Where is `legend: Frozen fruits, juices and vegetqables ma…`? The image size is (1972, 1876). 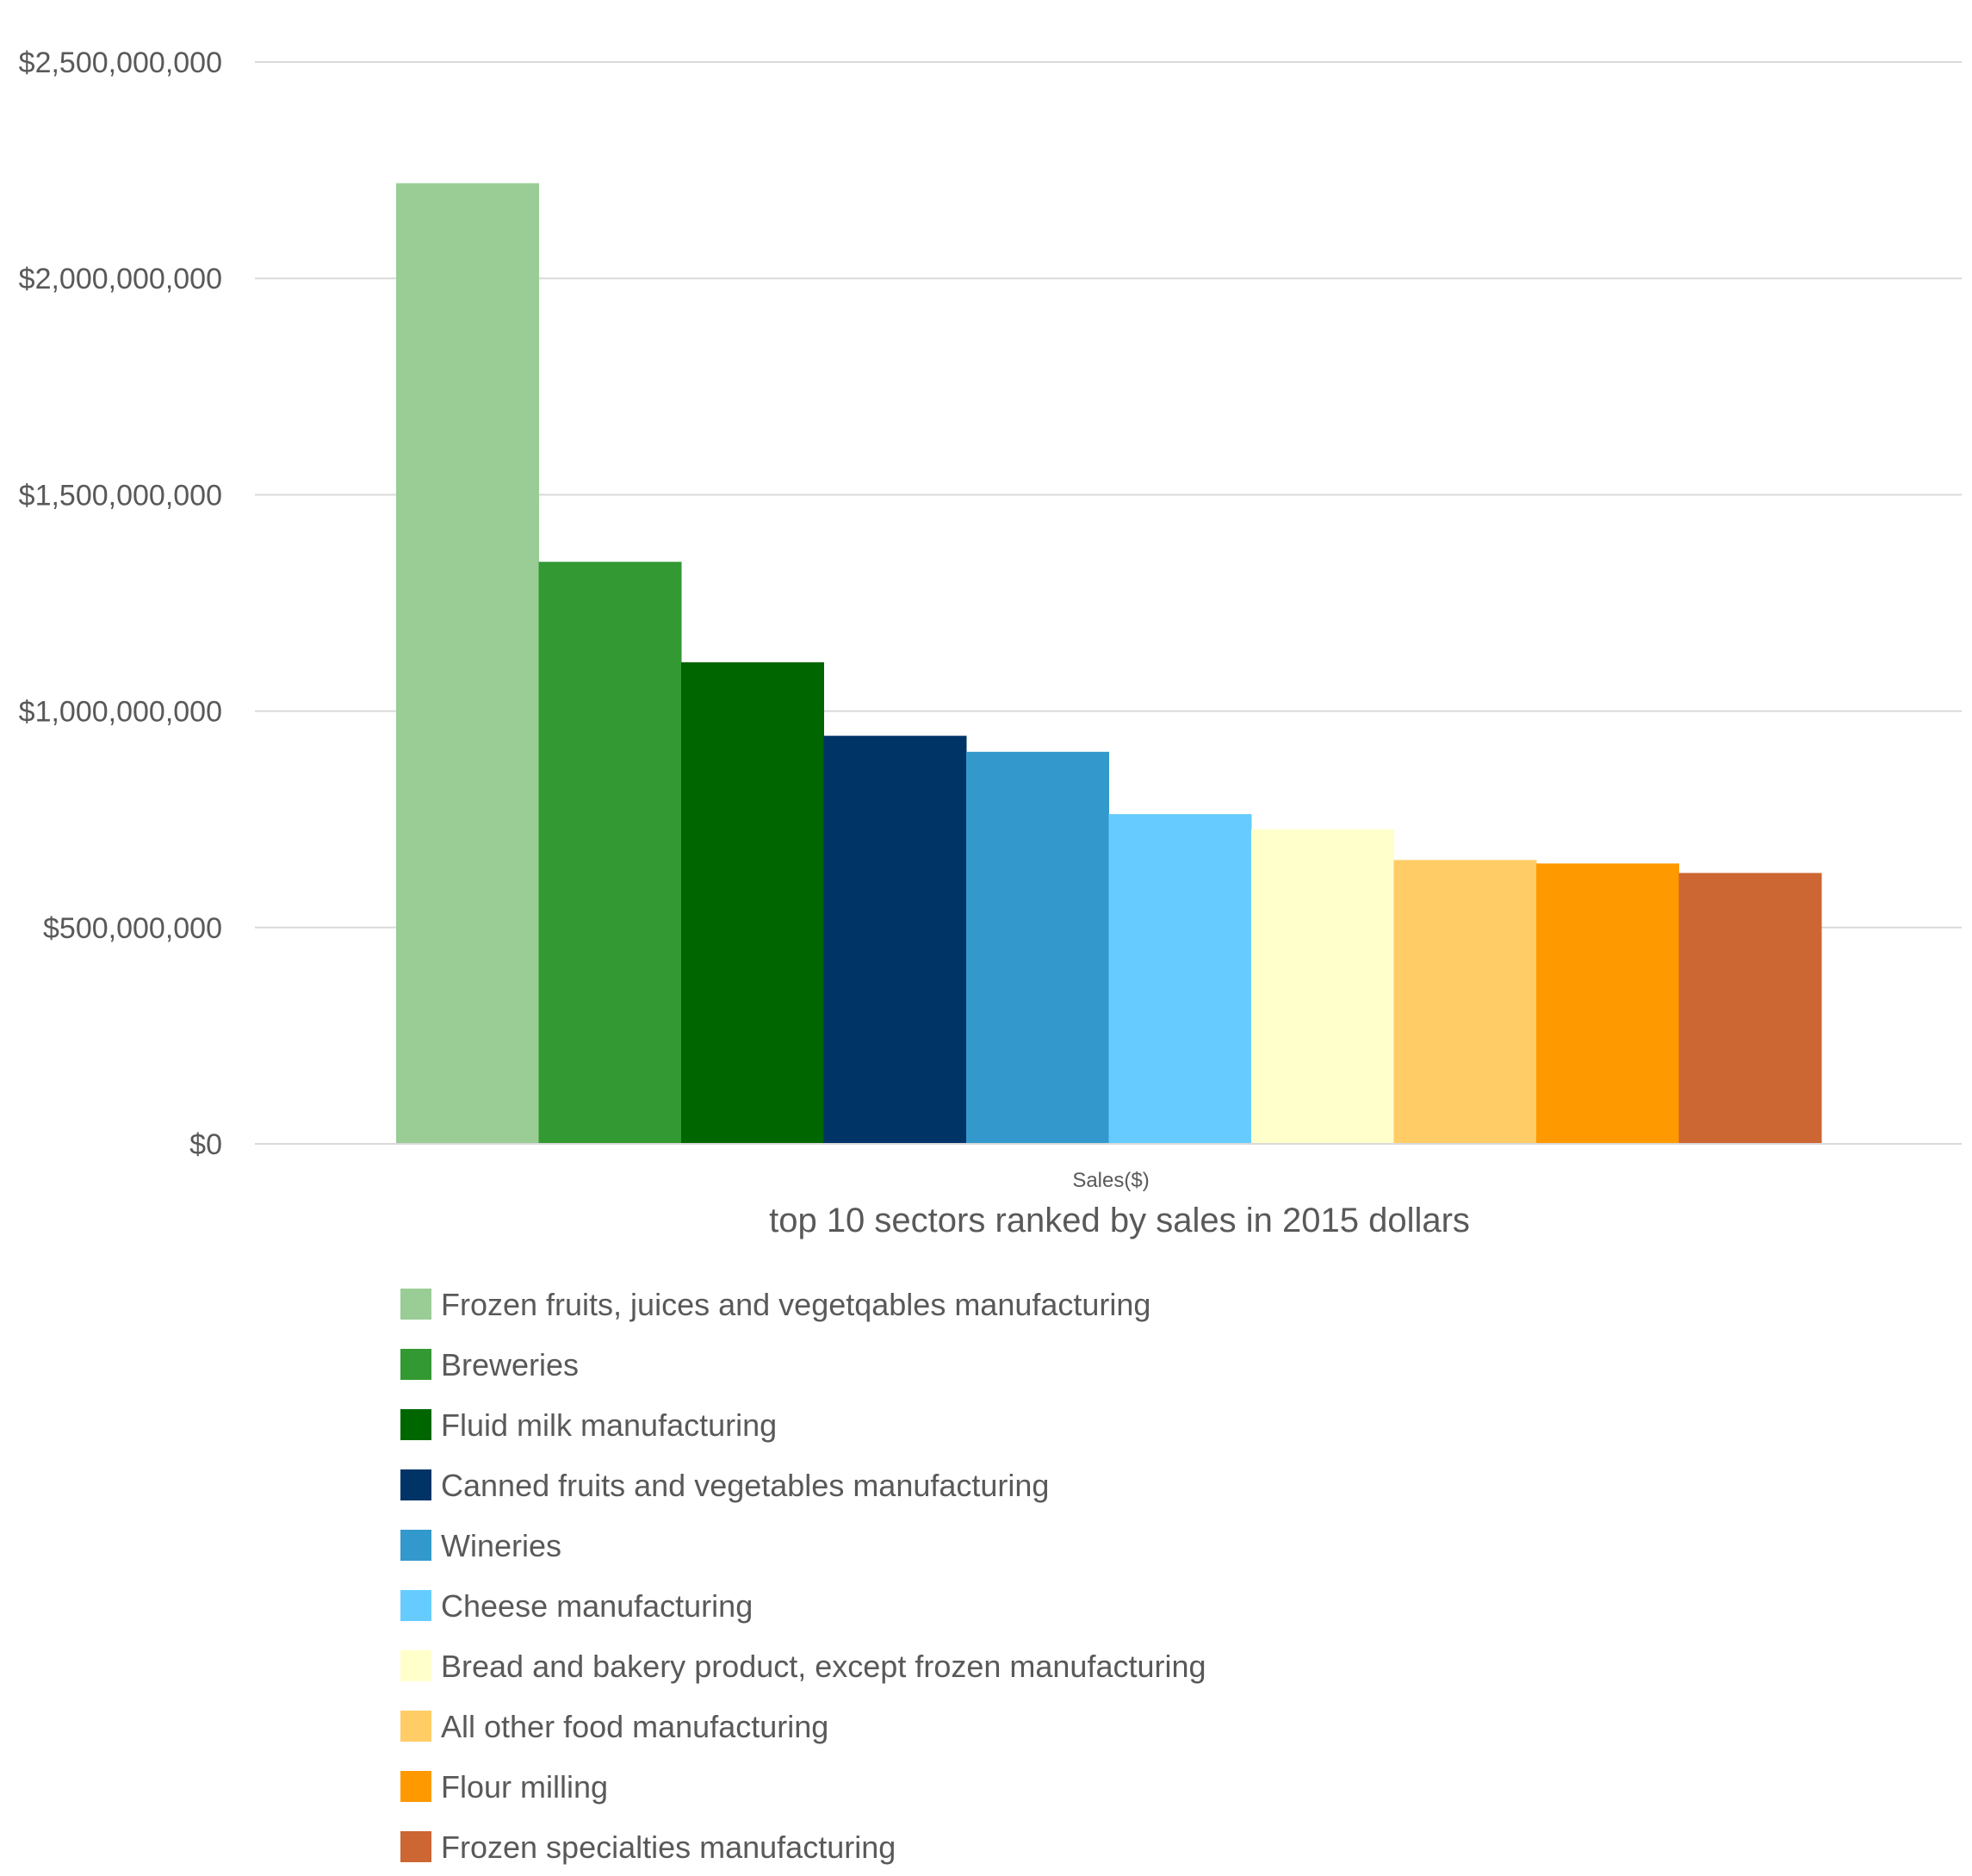
legend: Frozen fruits, juices and vegetqables ma… is located at coordinates (803, 1576).